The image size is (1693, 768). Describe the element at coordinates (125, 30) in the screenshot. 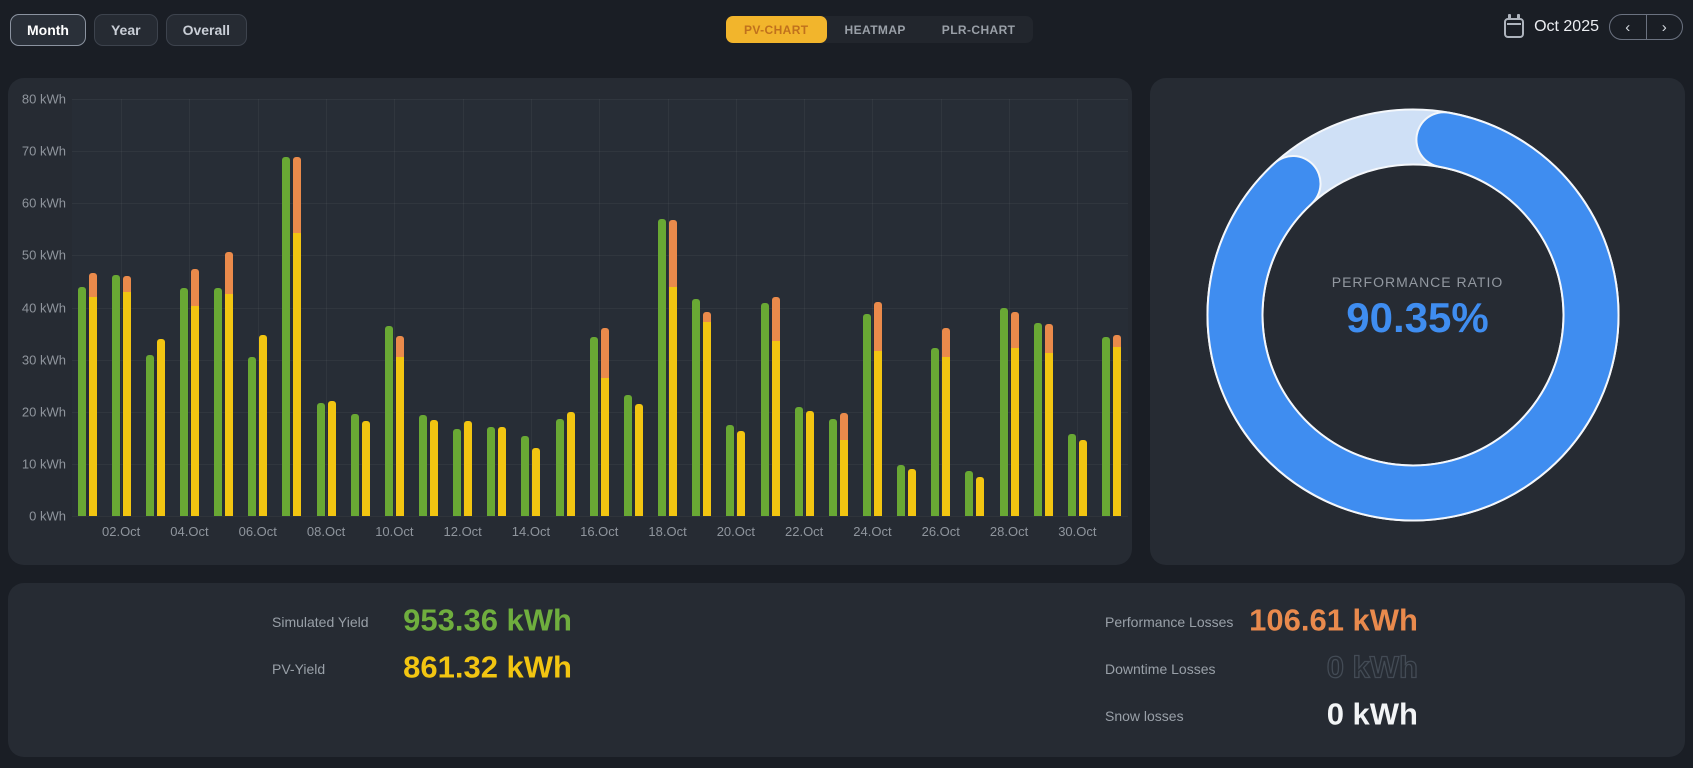

I see `year-button: Year` at that location.